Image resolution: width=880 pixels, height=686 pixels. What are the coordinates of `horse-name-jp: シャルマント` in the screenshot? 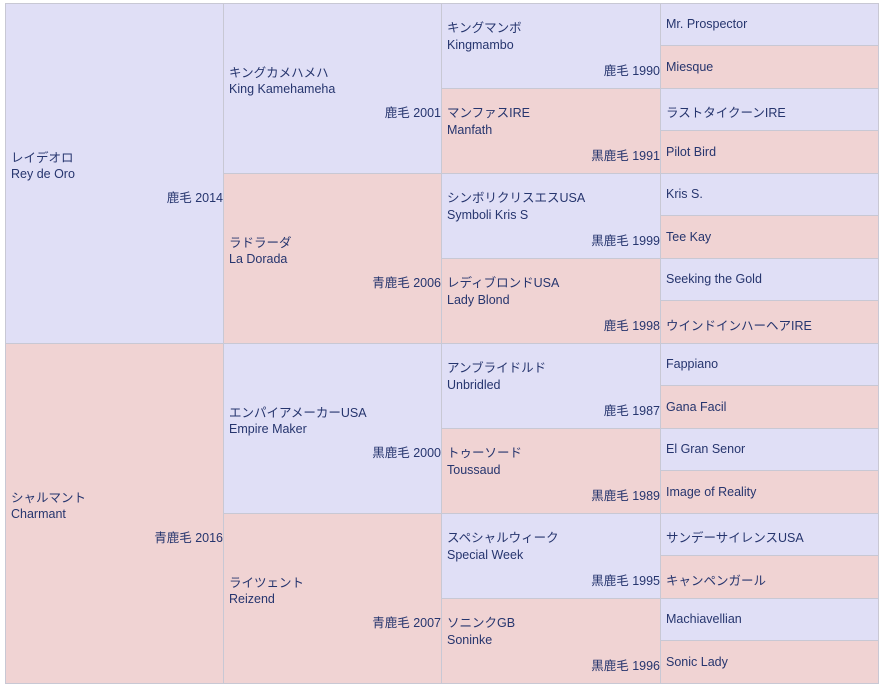 It's located at (49, 498).